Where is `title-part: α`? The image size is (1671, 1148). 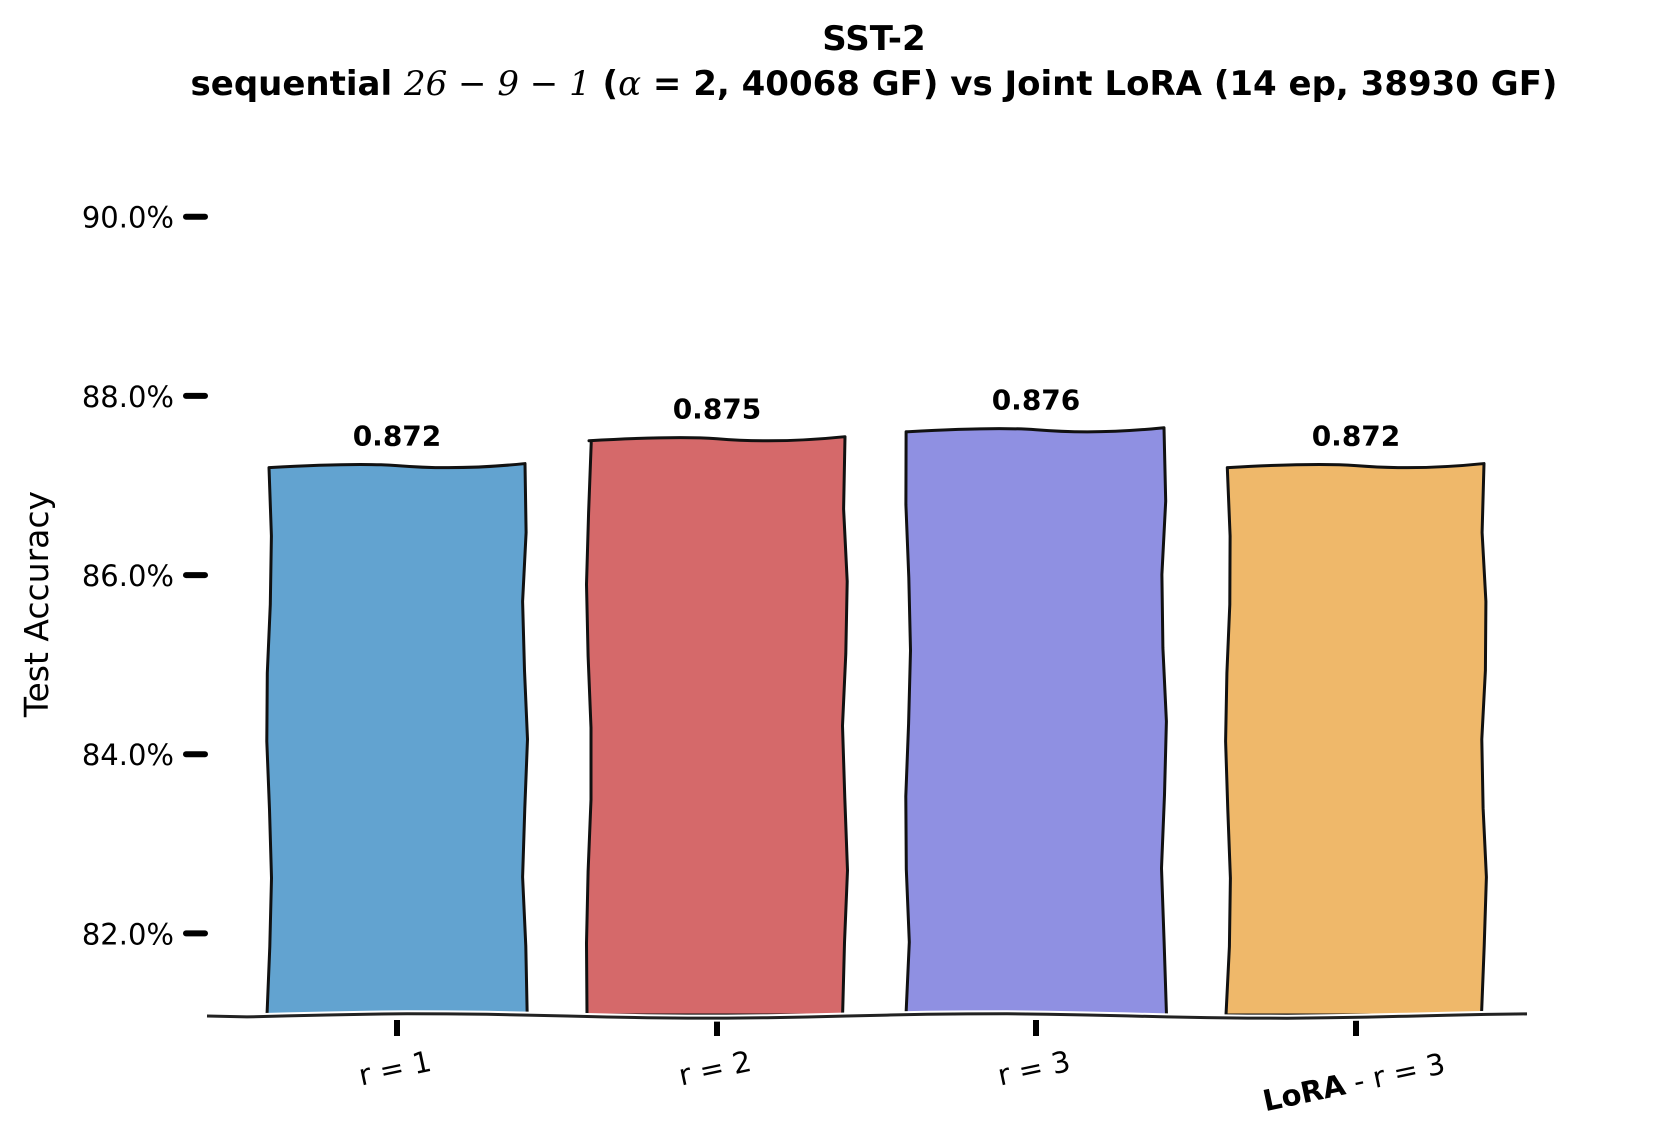 title-part: α is located at coordinates (629, 84).